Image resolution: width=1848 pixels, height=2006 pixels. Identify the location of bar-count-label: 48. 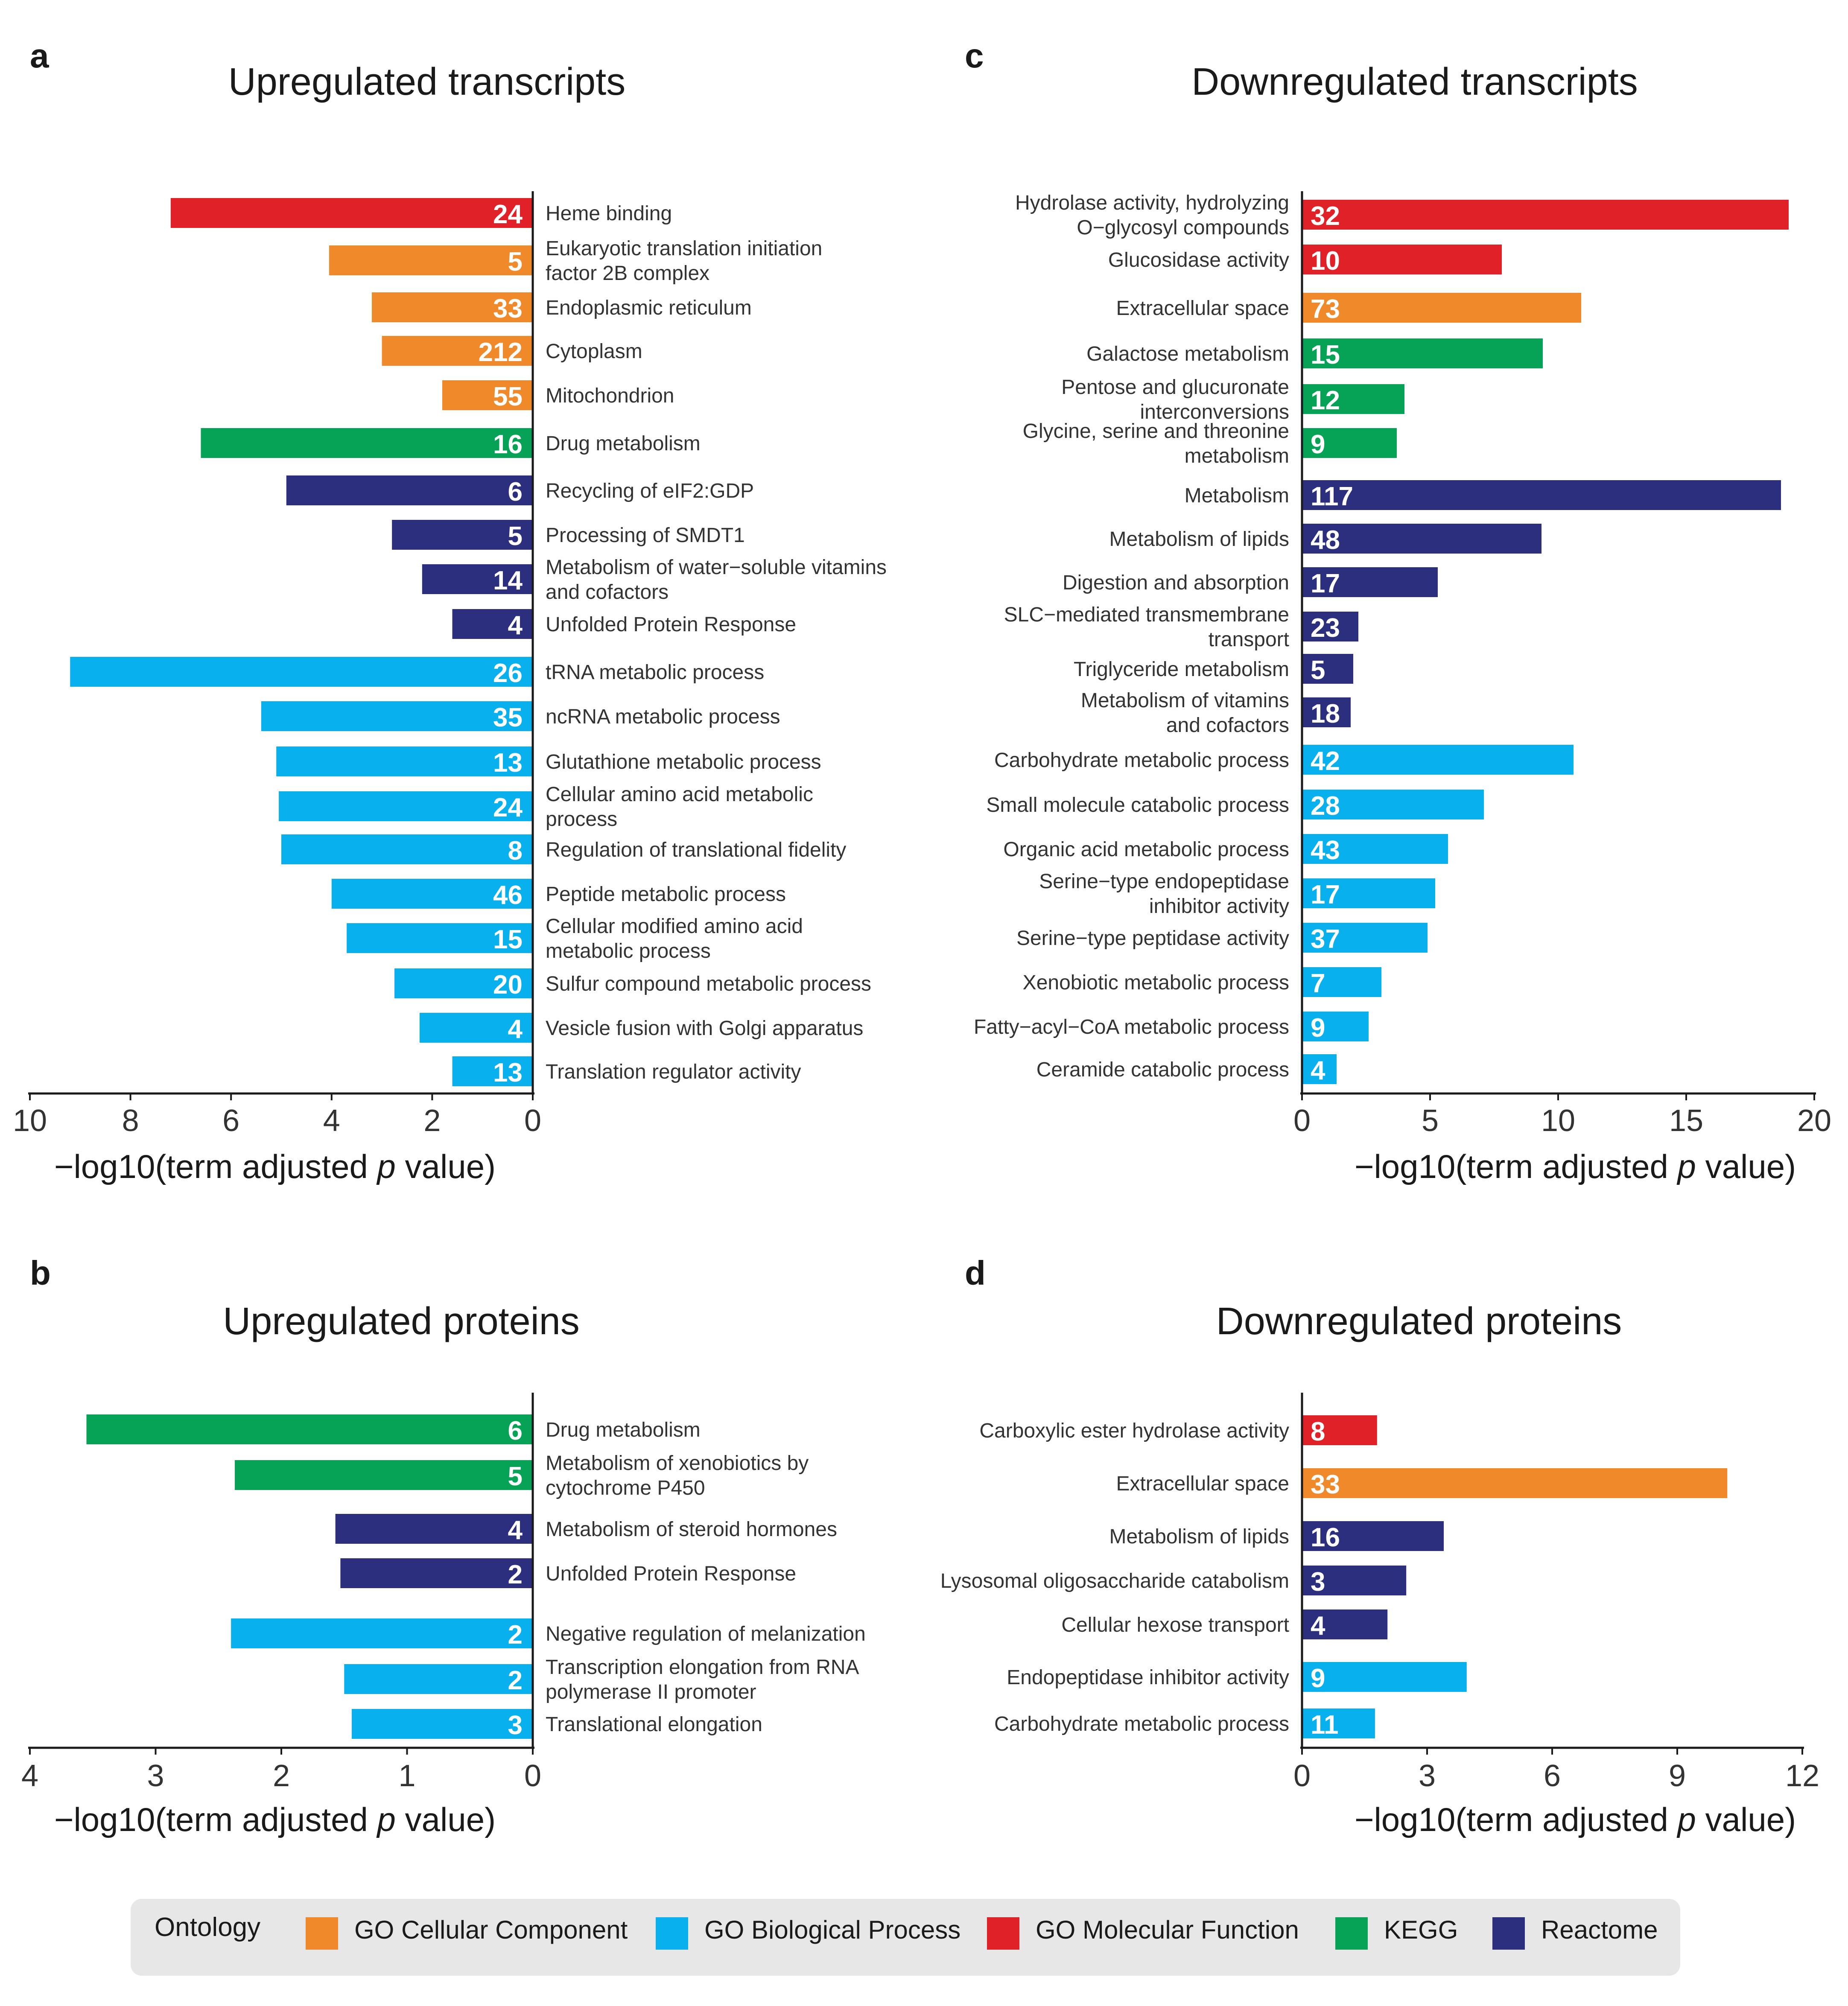
(1325, 540).